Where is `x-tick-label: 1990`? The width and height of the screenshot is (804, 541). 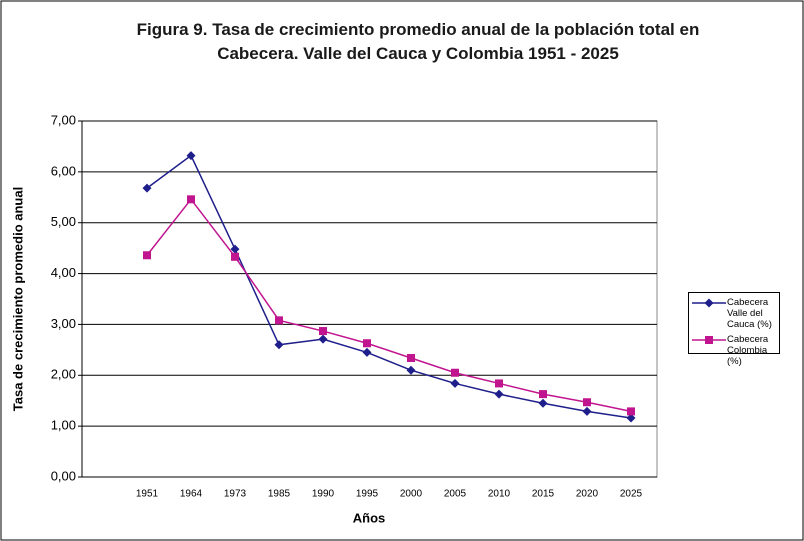 x-tick-label: 1990 is located at coordinates (323, 494).